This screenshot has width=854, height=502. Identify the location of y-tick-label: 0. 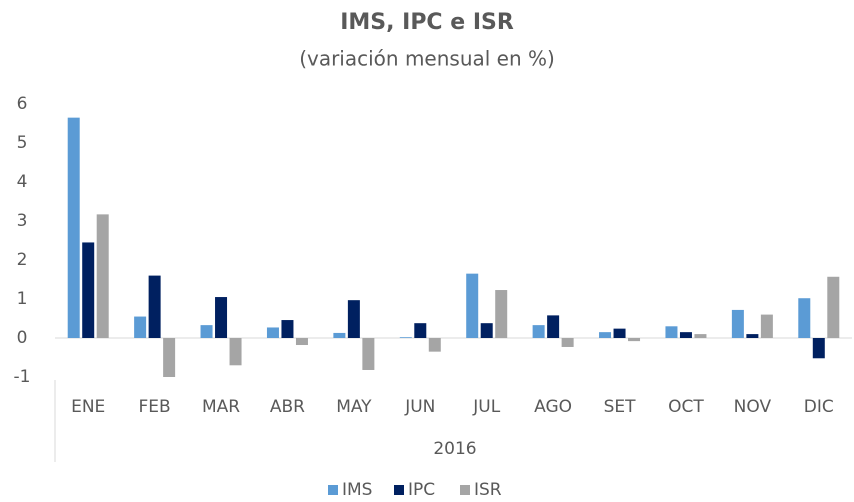
(22, 338).